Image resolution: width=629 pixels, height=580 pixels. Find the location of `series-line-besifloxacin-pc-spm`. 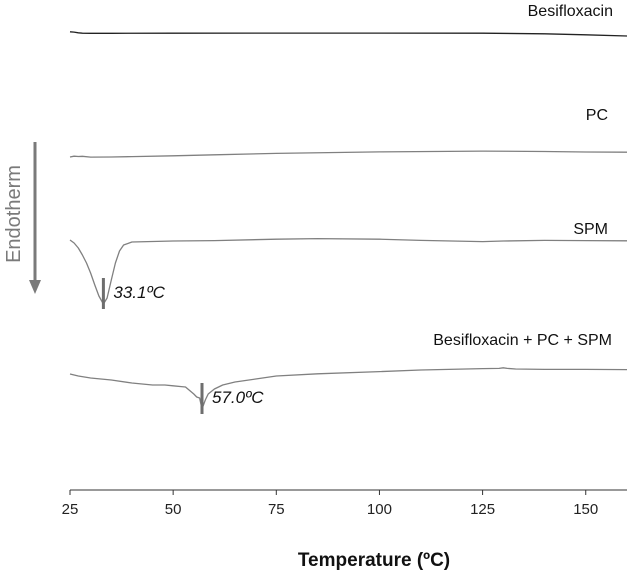

series-line-besifloxacin-pc-spm is located at coordinates (348, 388).